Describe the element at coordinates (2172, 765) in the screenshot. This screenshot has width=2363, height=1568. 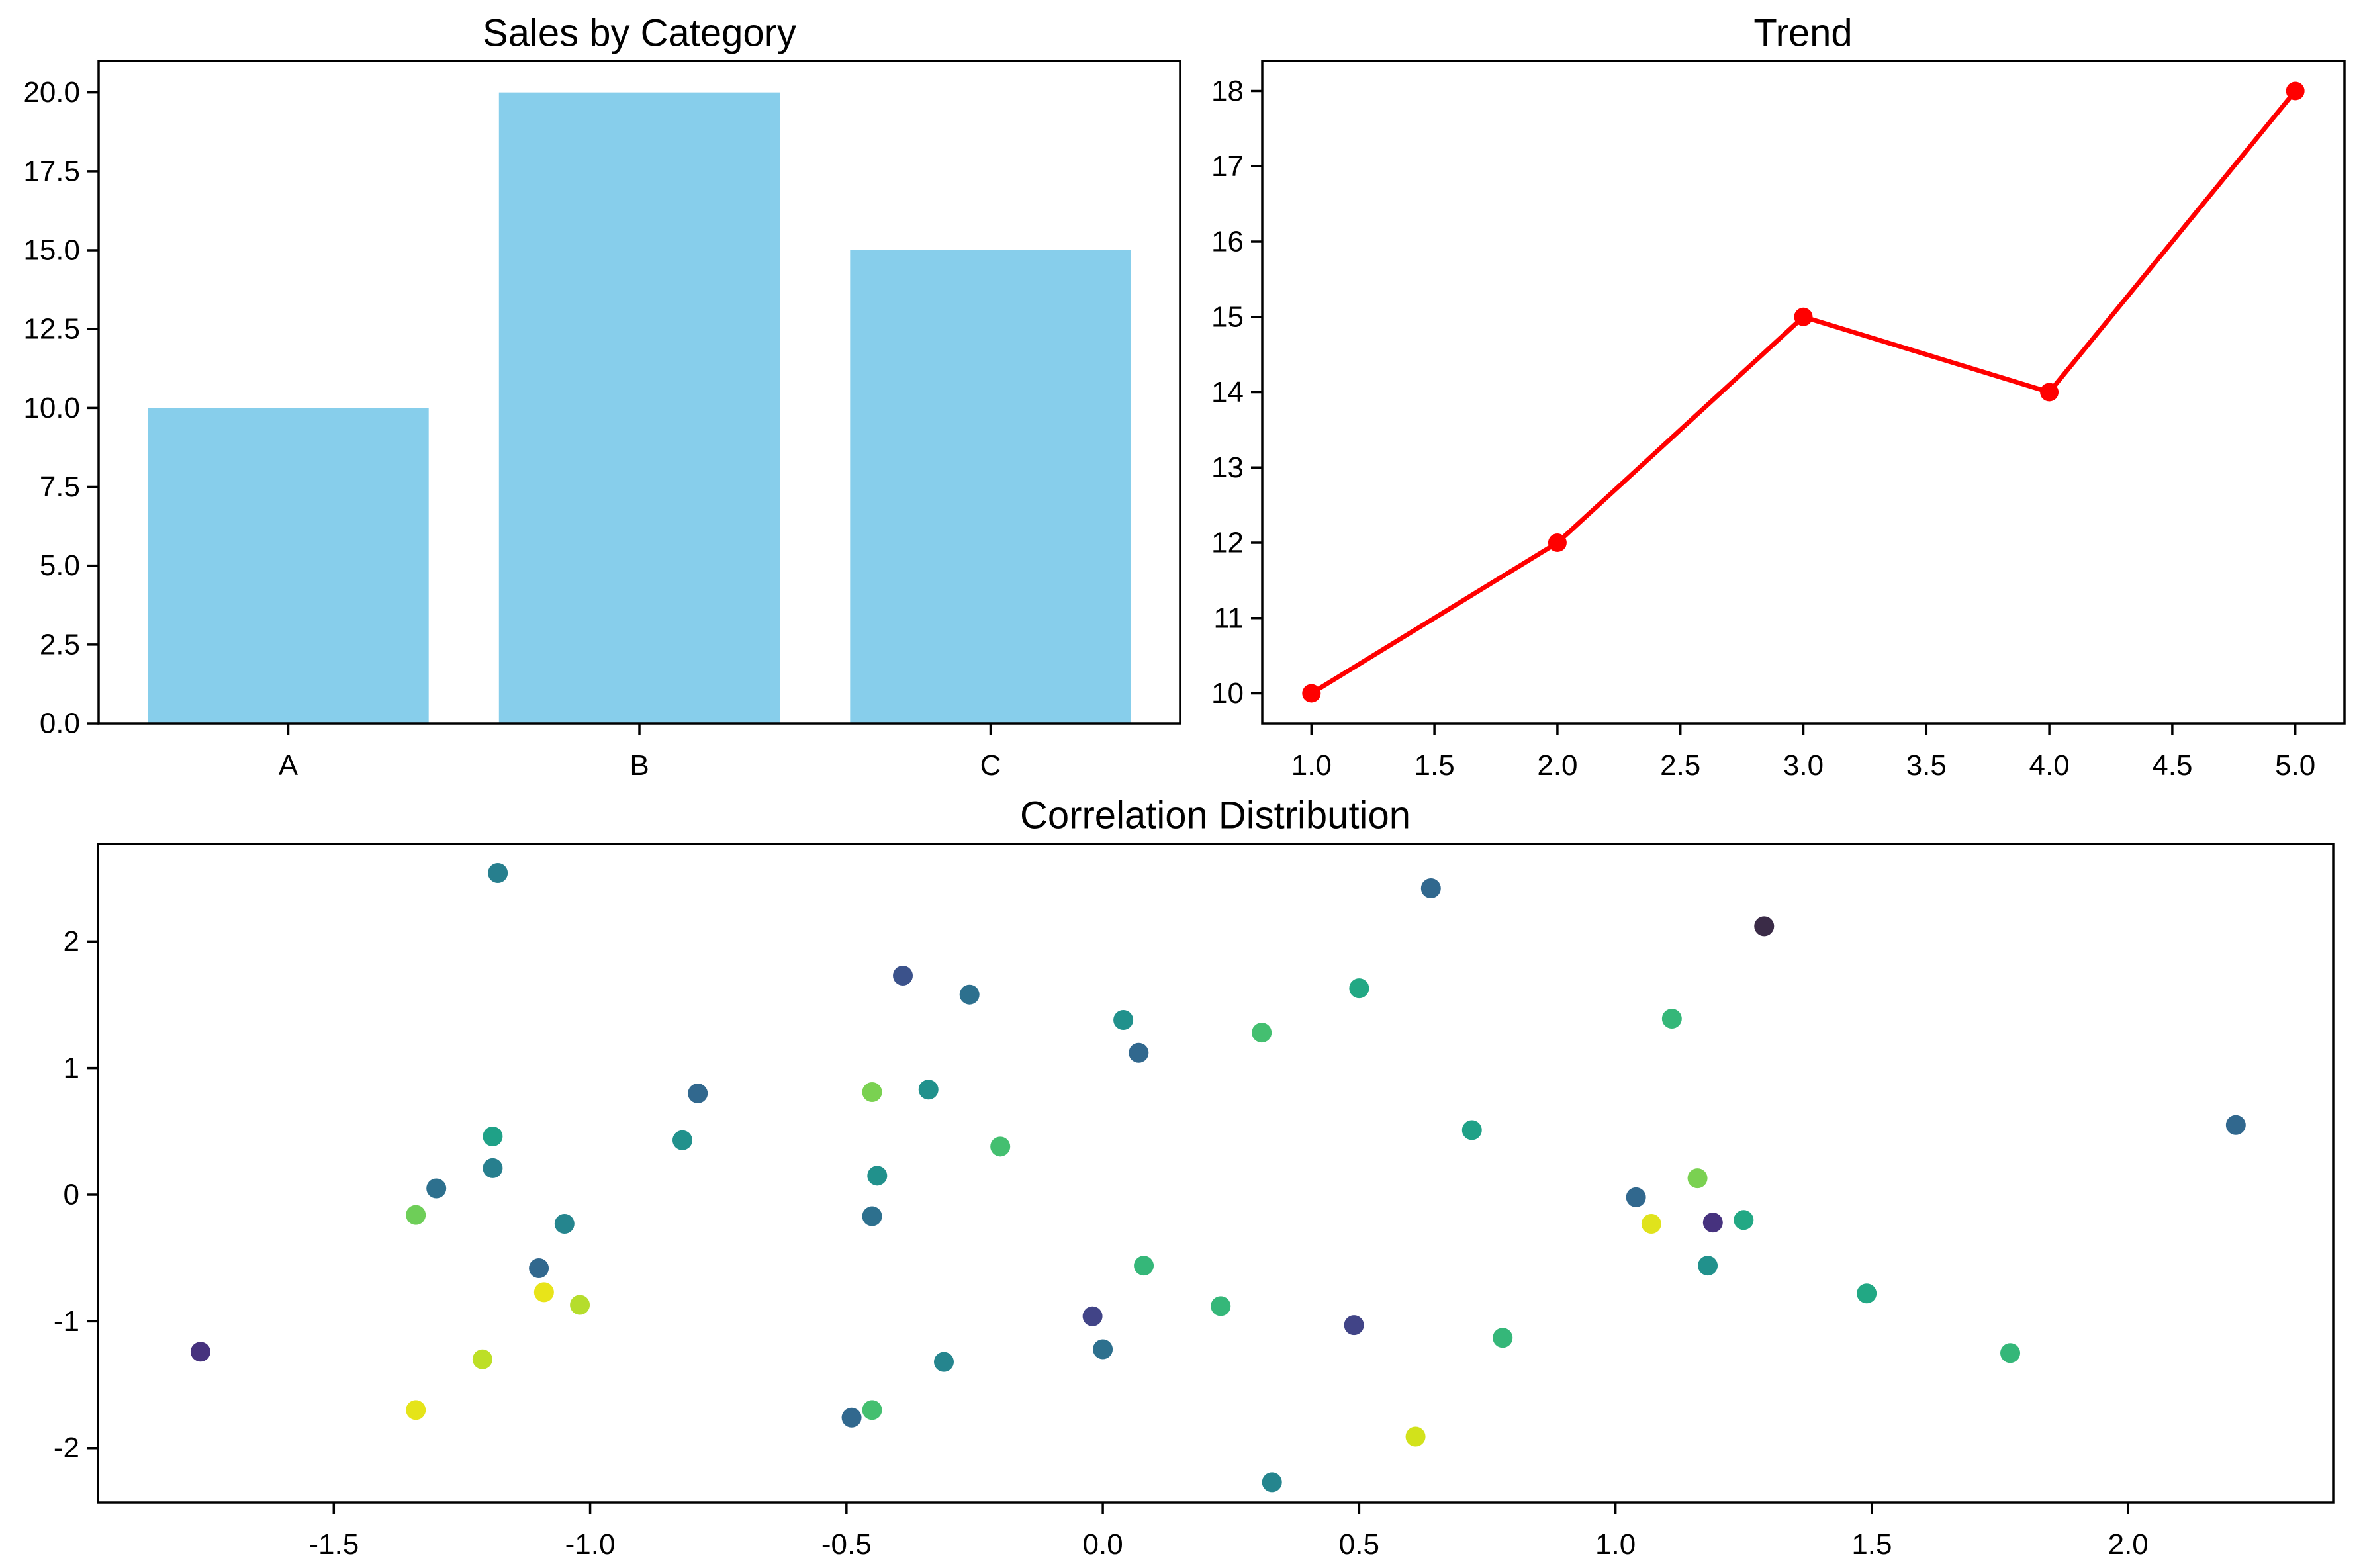
I see `trend-x-tick-label: 4.5` at that location.